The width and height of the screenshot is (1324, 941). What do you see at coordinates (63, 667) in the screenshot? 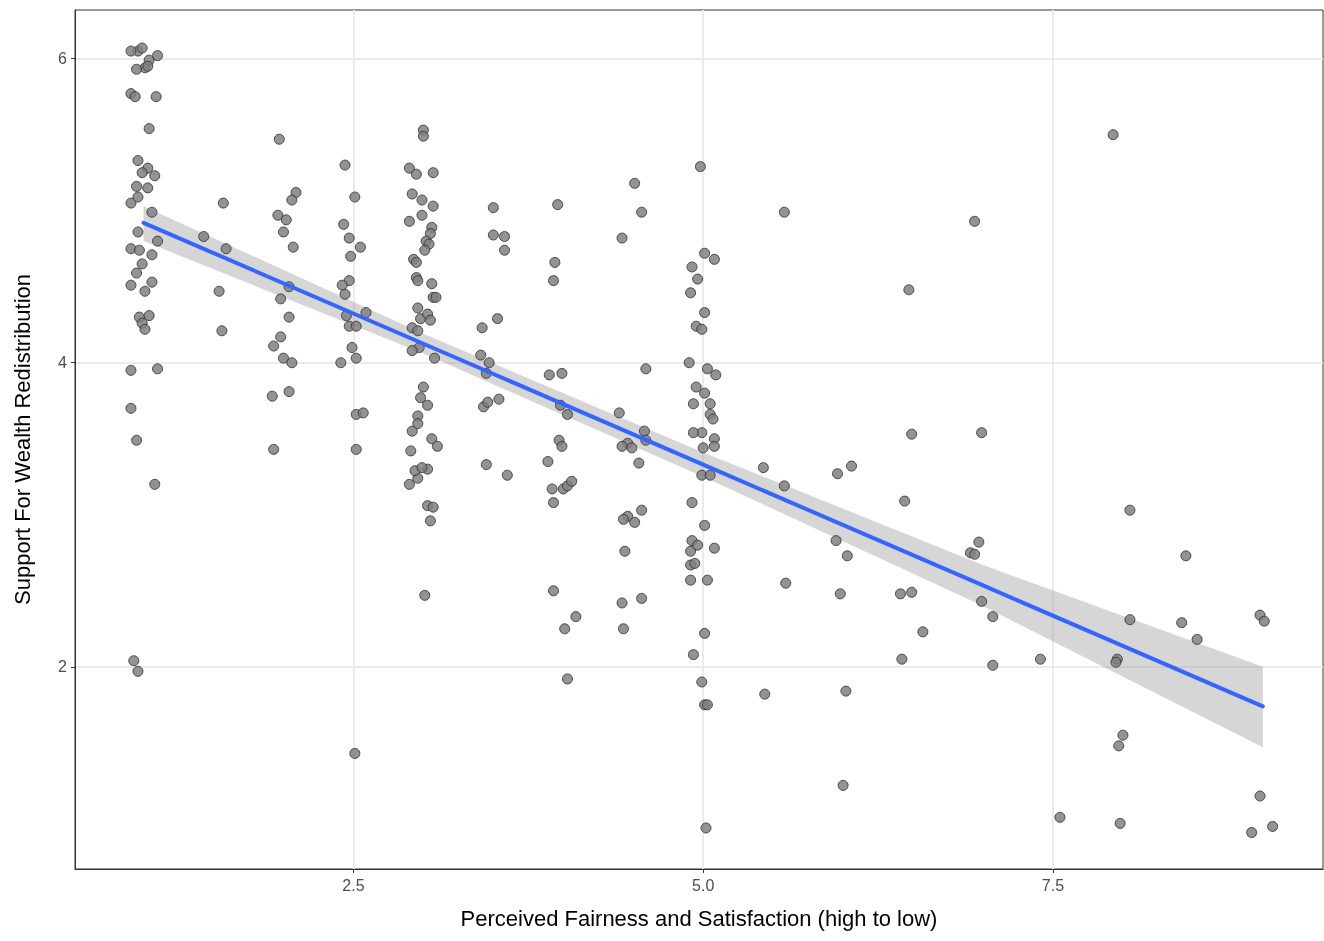
I see `y-tick-label: 2` at bounding box center [63, 667].